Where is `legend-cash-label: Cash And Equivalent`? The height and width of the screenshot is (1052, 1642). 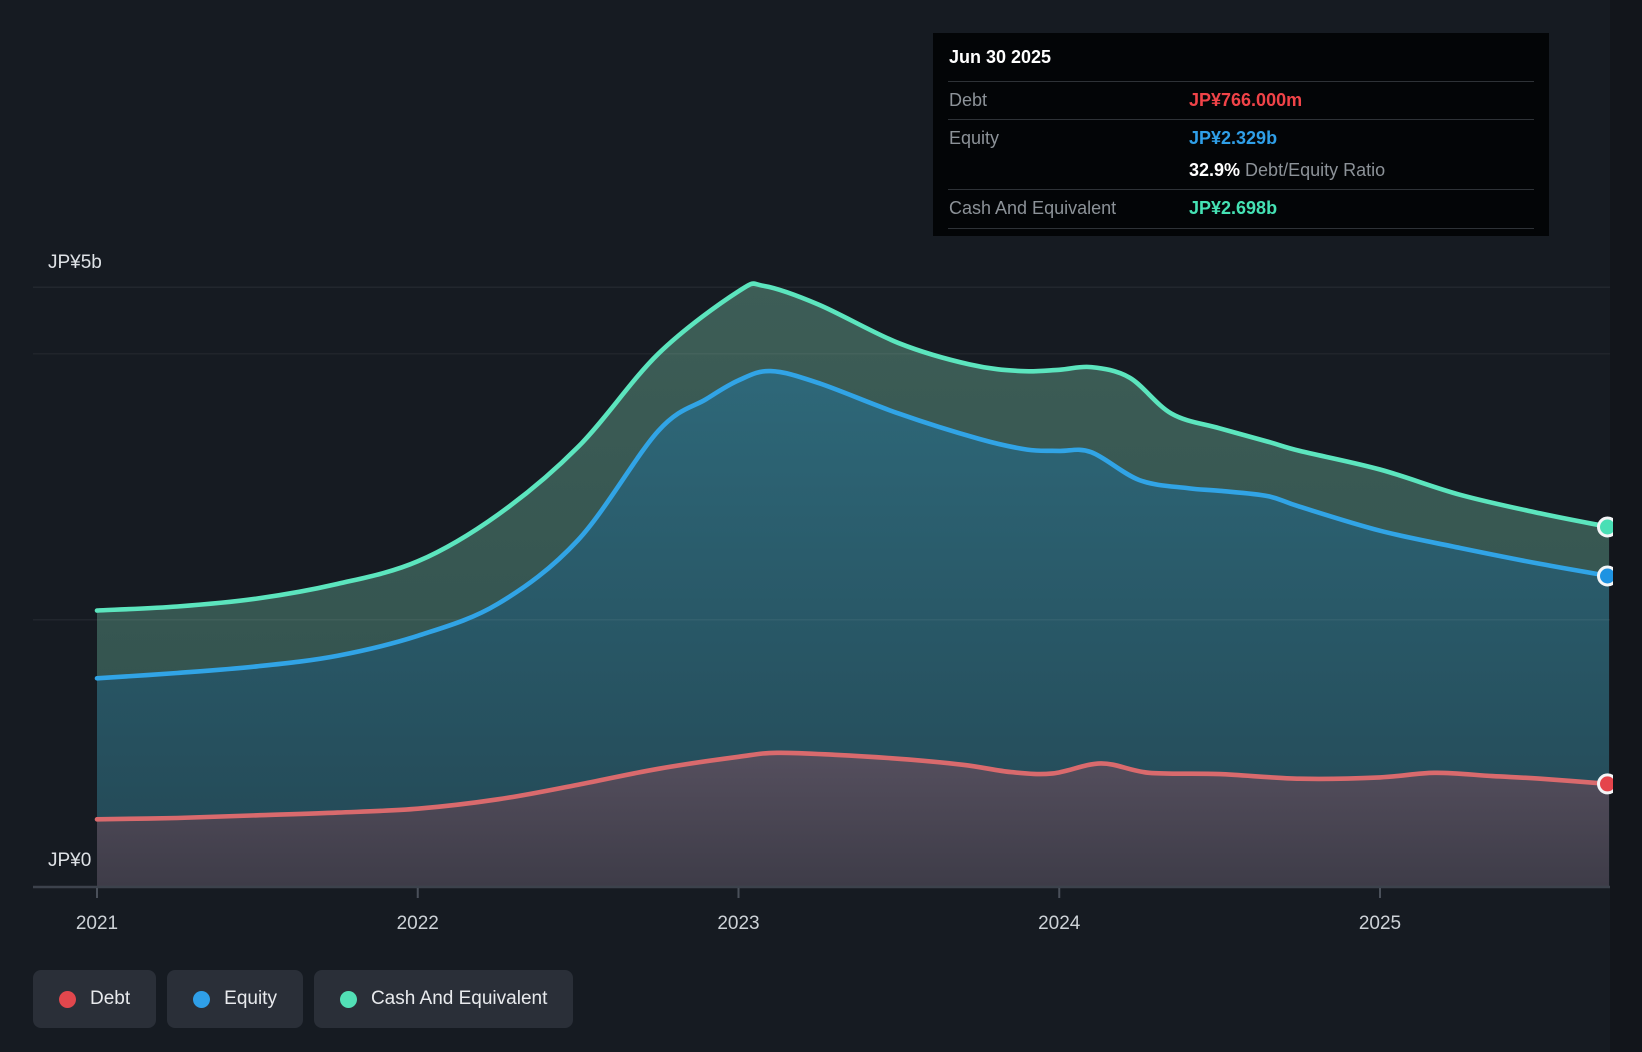 legend-cash-label: Cash And Equivalent is located at coordinates (459, 998).